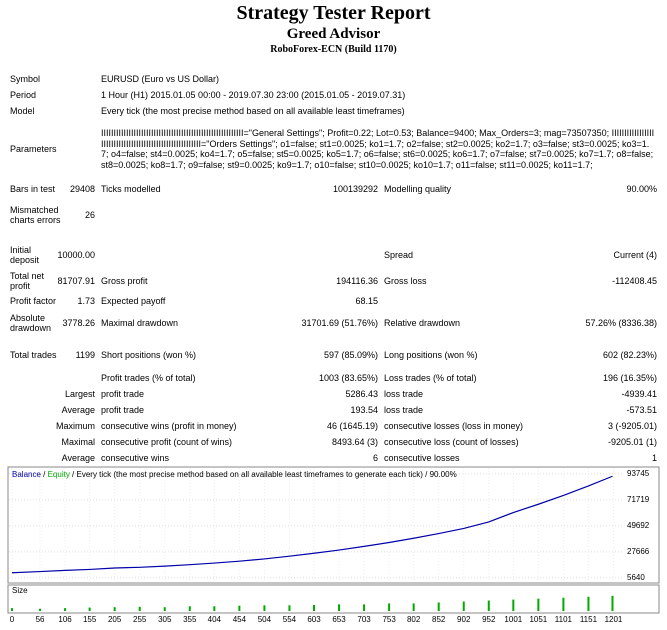 The height and width of the screenshot is (630, 667). I want to click on x-tick-label: 952, so click(489, 619).